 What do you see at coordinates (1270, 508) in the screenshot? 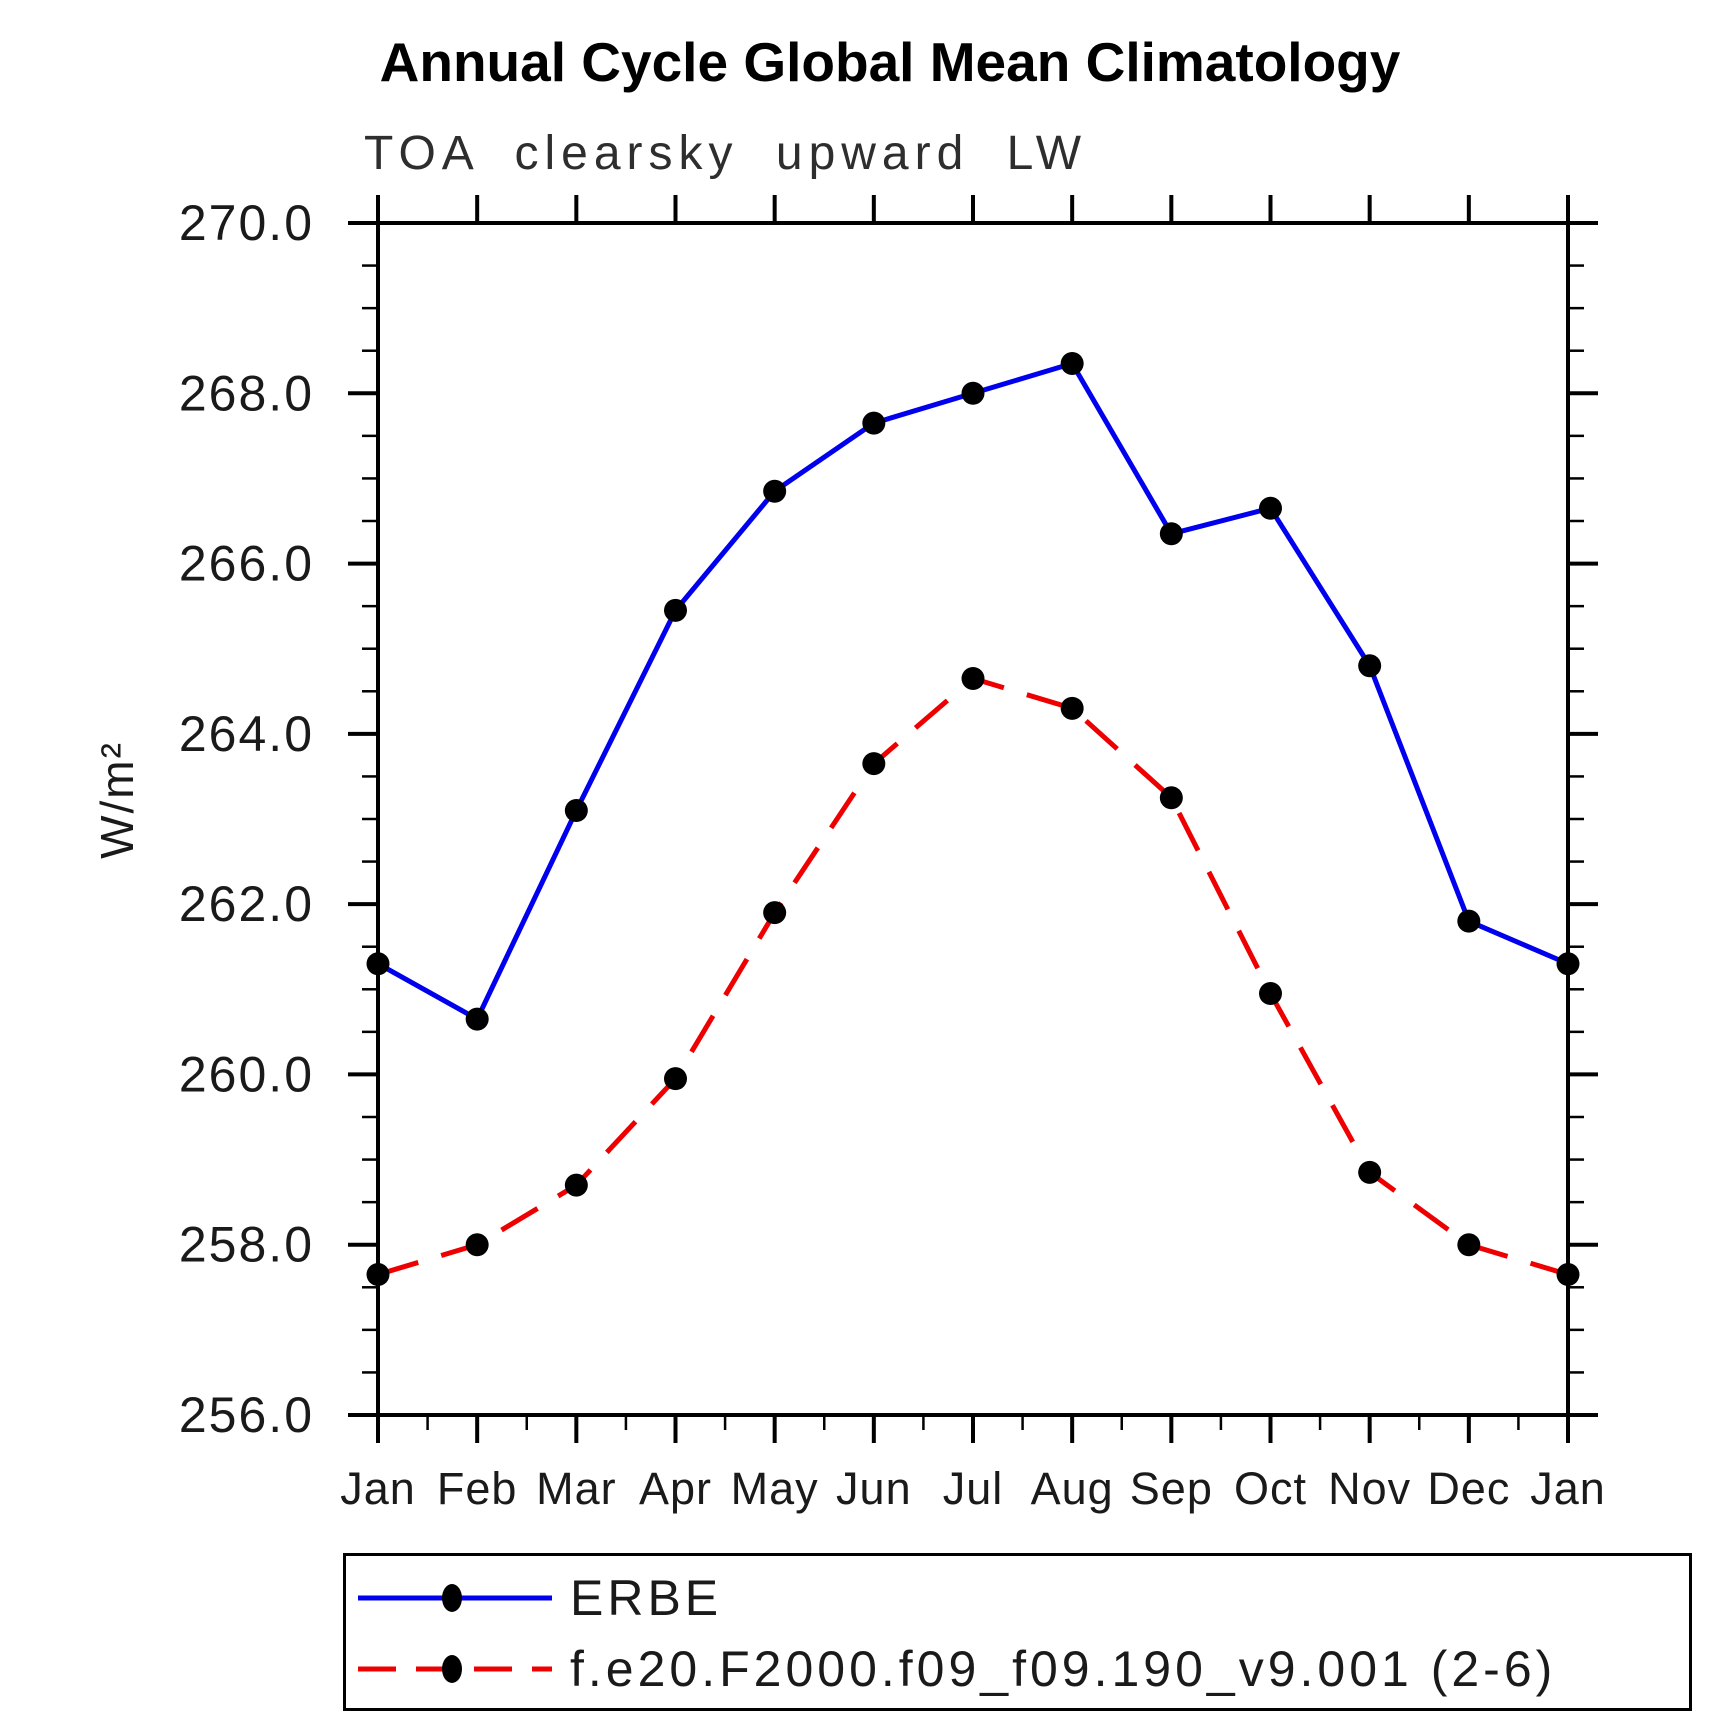
I see `data-point-0-Oct` at bounding box center [1270, 508].